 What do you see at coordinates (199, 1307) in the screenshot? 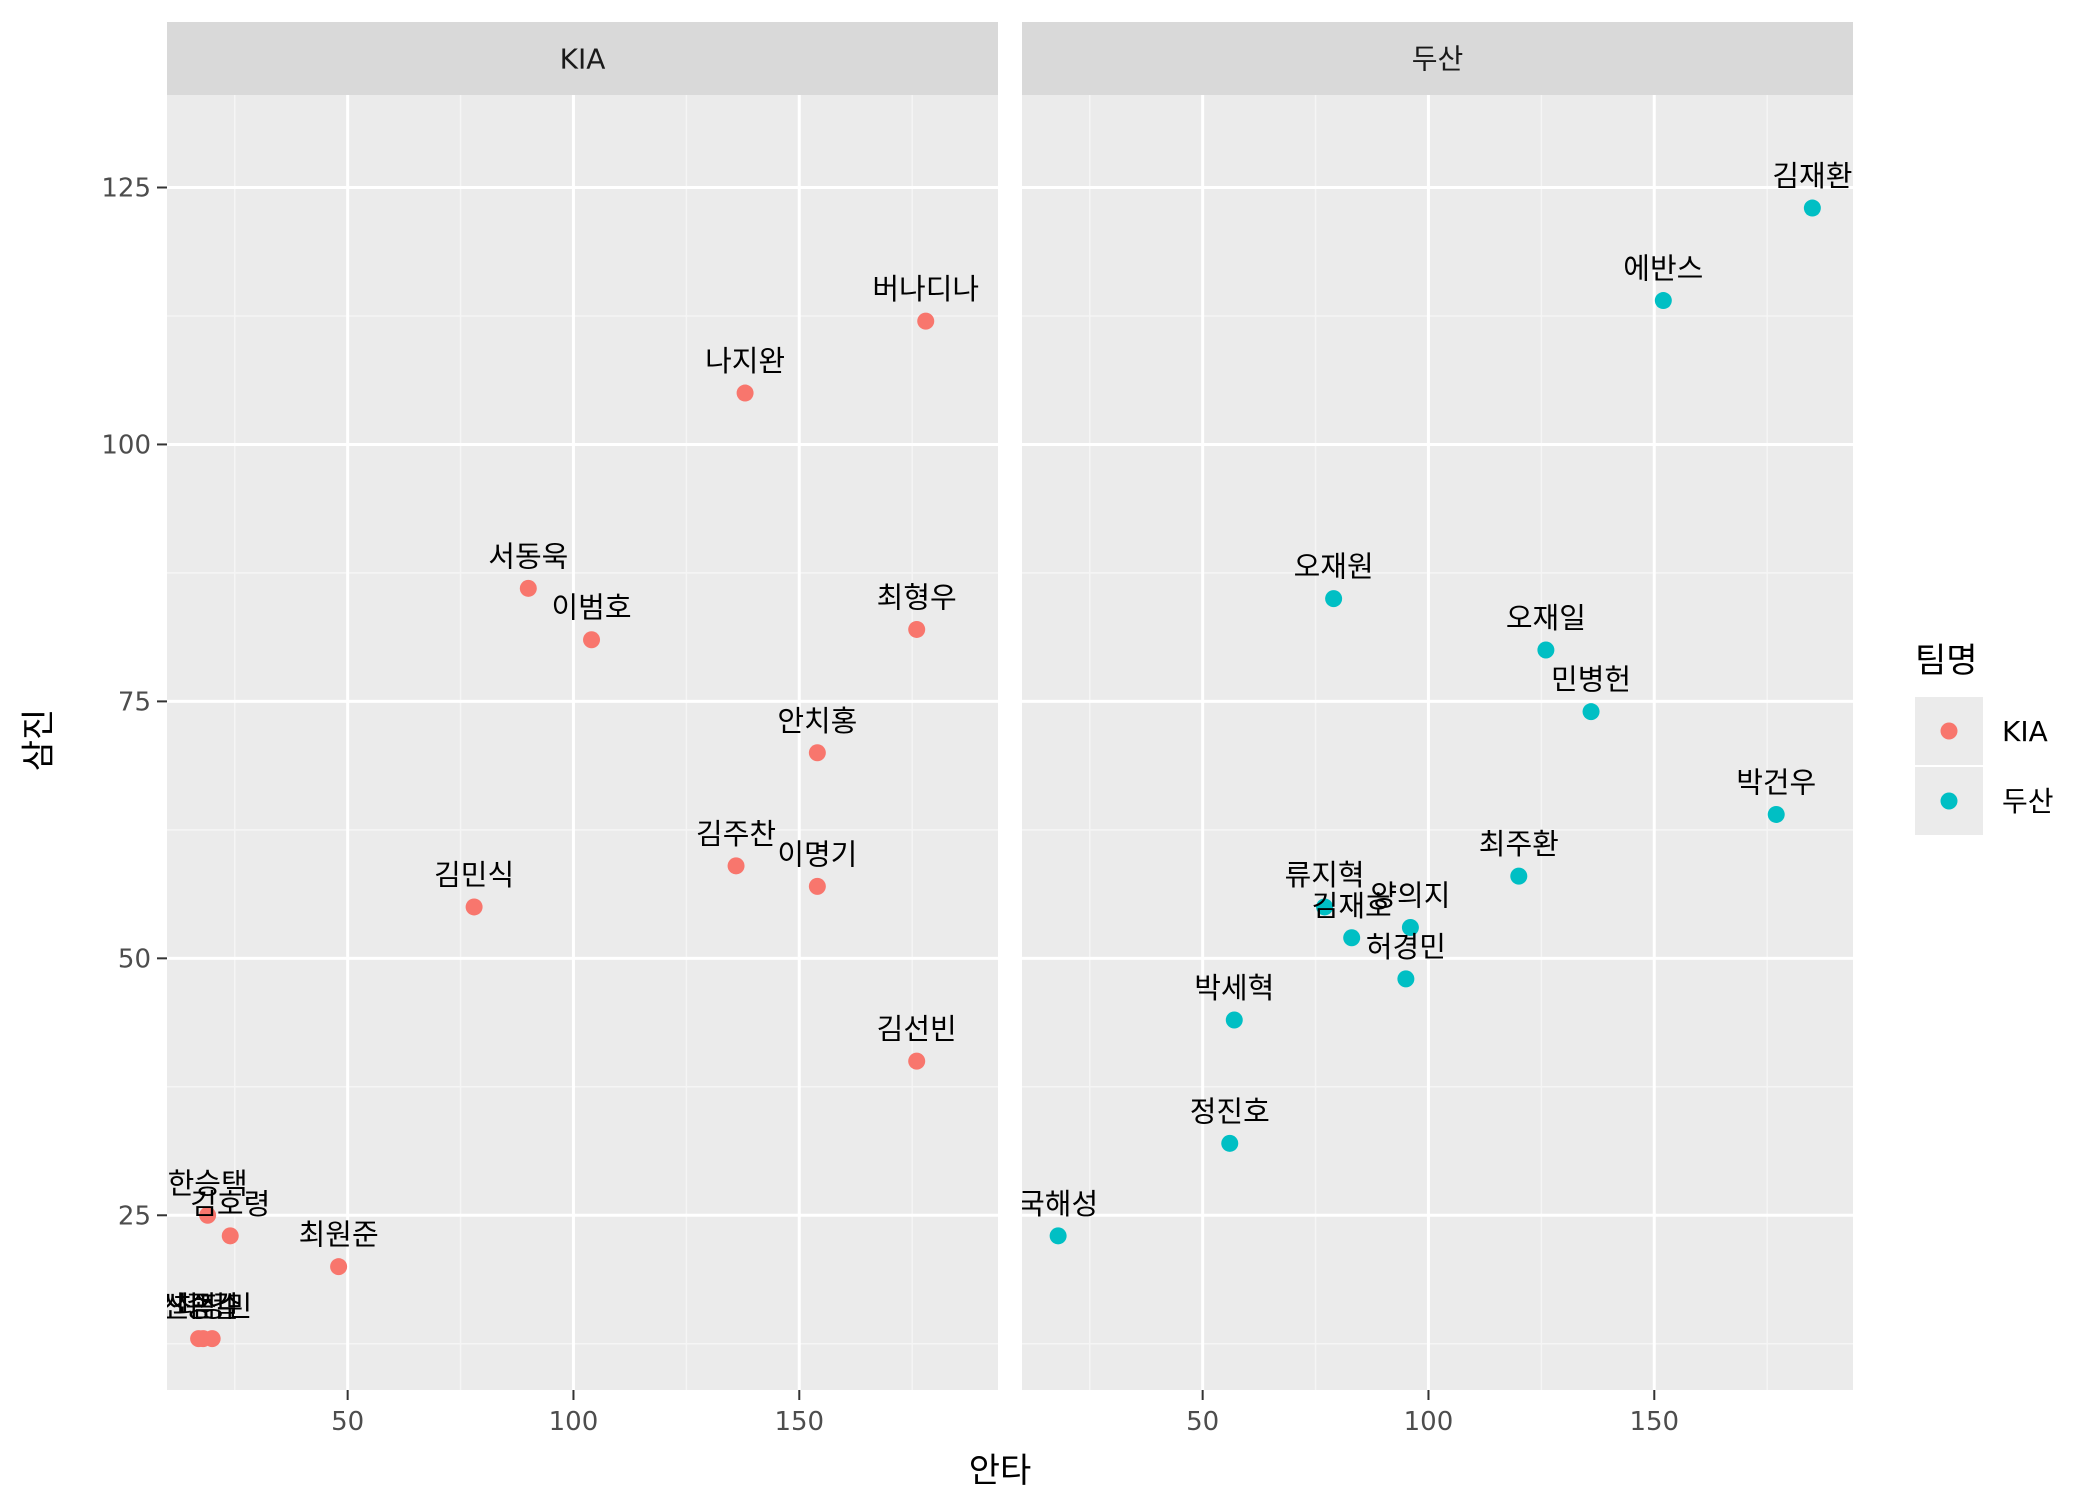
I see `point-label: 신종길` at bounding box center [199, 1307].